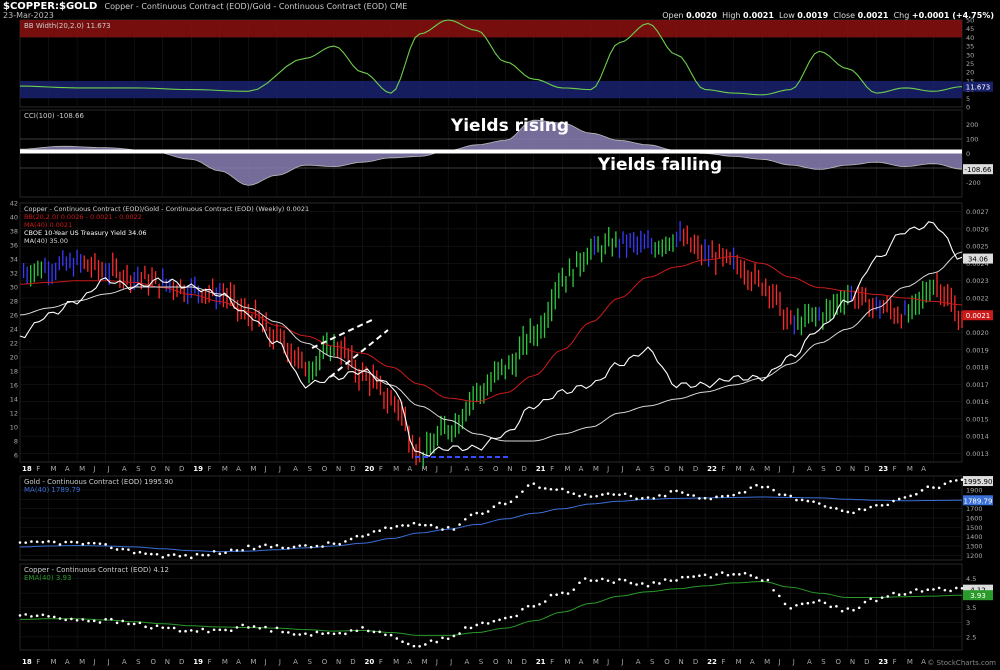  What do you see at coordinates (968, 108) in the screenshot?
I see `bbwidth-tick: 0` at bounding box center [968, 108].